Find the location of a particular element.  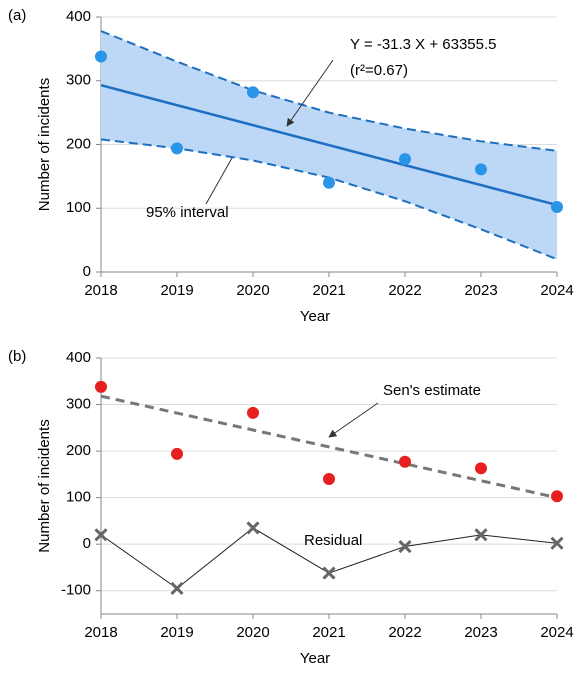

panel-label: (b) is located at coordinates (17, 356).